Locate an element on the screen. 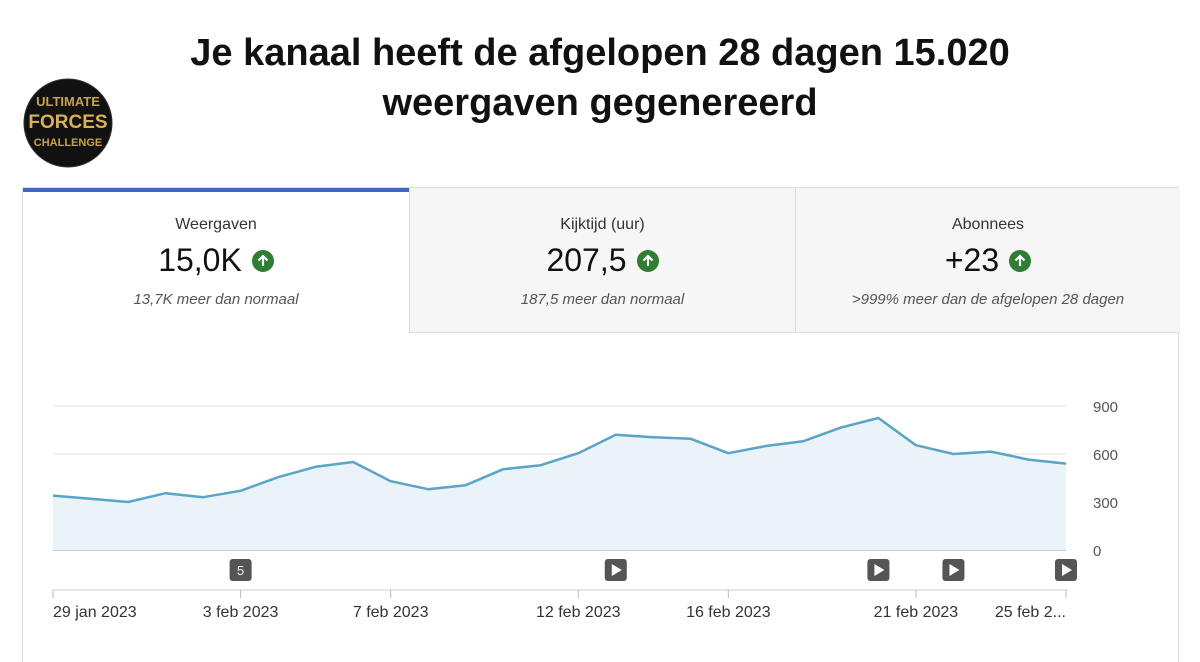 Image resolution: width=1200 pixels, height=662 pixels. x-tick-label: 21 feb 2023 is located at coordinates (916, 612).